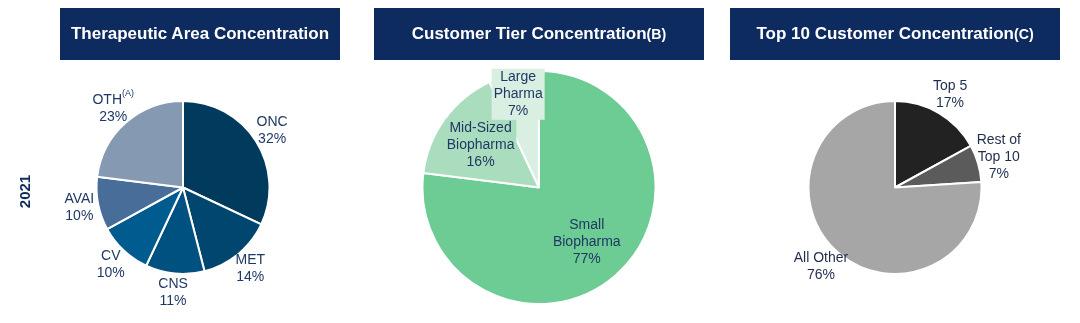 The image size is (1080, 323). I want to click on slice-label: AVAI, so click(79, 197).